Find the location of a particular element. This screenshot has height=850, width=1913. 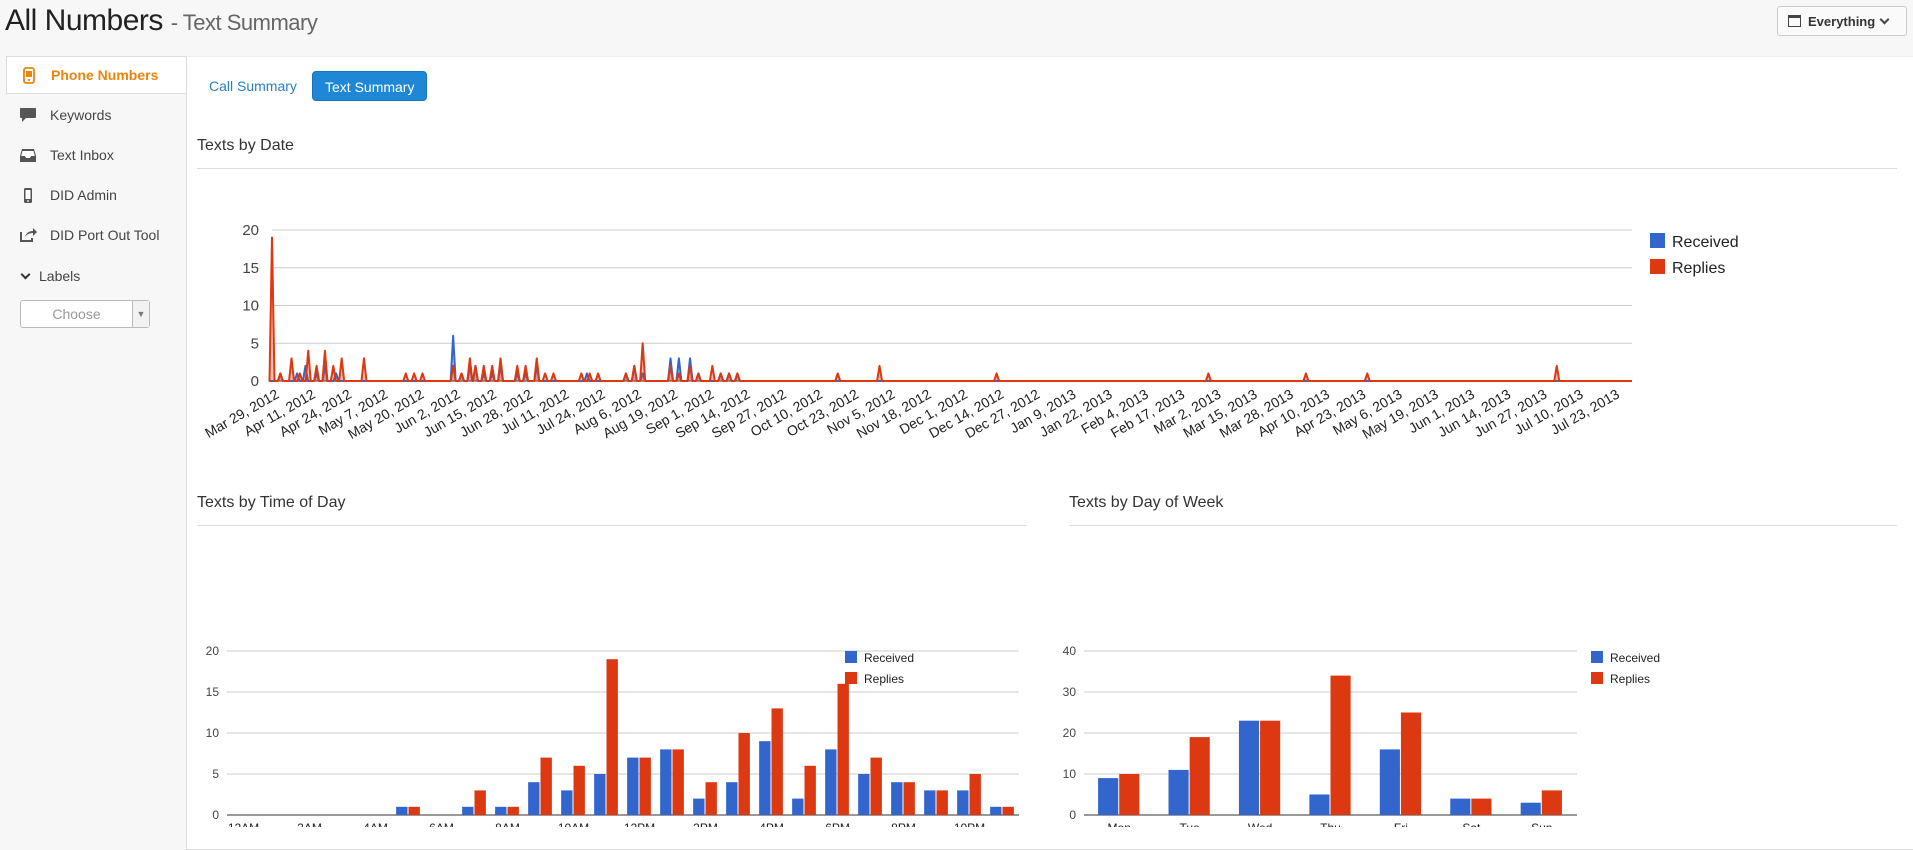

labels-heading: Labels is located at coordinates (60, 276).